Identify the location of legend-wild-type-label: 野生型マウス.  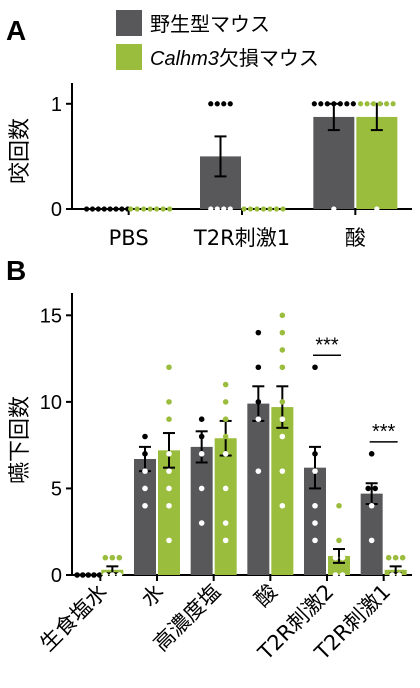
(210, 24).